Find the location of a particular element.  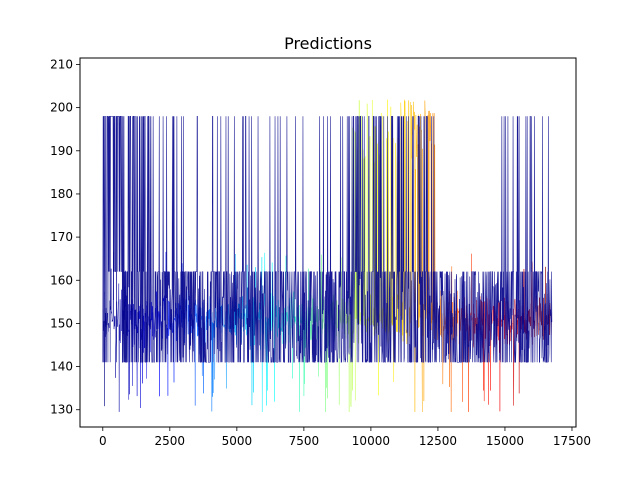

y-tick-label: 180 is located at coordinates (61, 194).